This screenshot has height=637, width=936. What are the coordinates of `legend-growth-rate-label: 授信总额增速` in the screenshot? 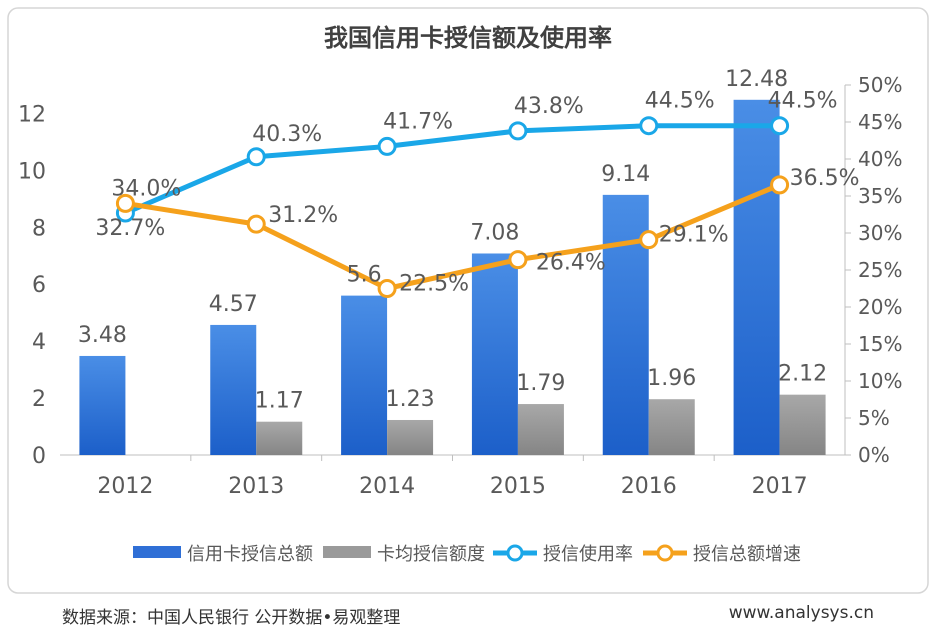 It's located at (747, 554).